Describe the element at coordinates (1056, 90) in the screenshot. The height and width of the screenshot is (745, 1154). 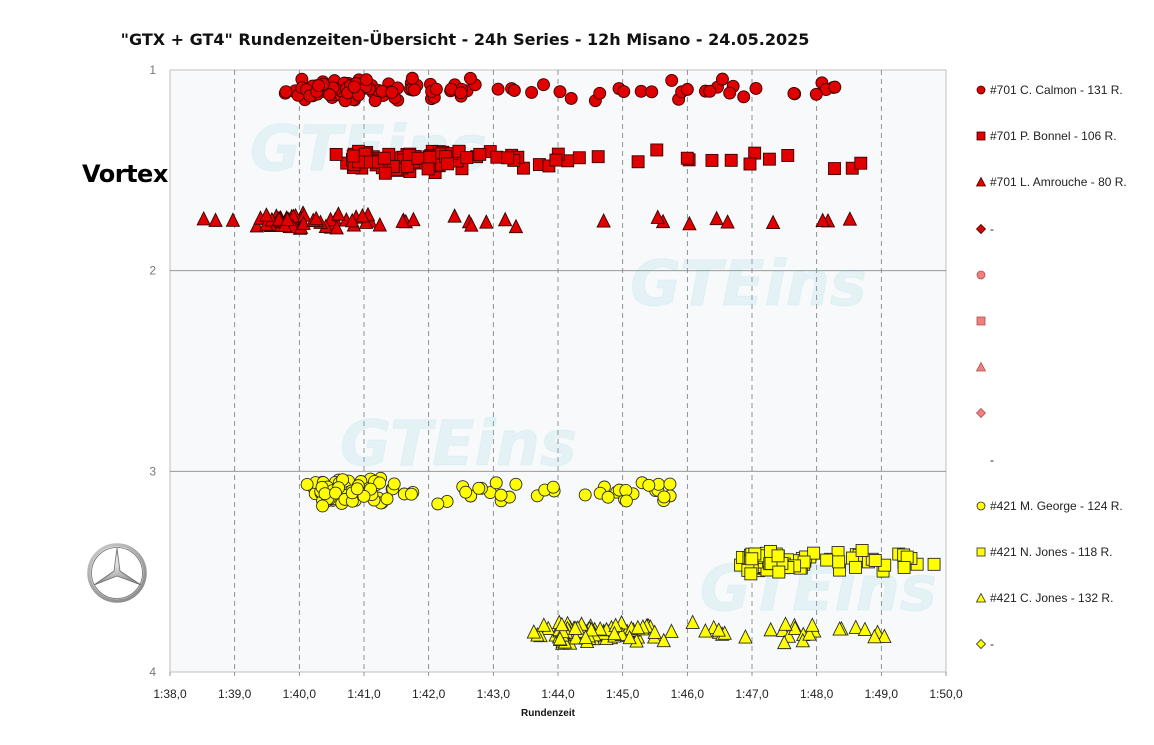
I see `legend-label: #701 C. Calmon - 131 R.` at that location.